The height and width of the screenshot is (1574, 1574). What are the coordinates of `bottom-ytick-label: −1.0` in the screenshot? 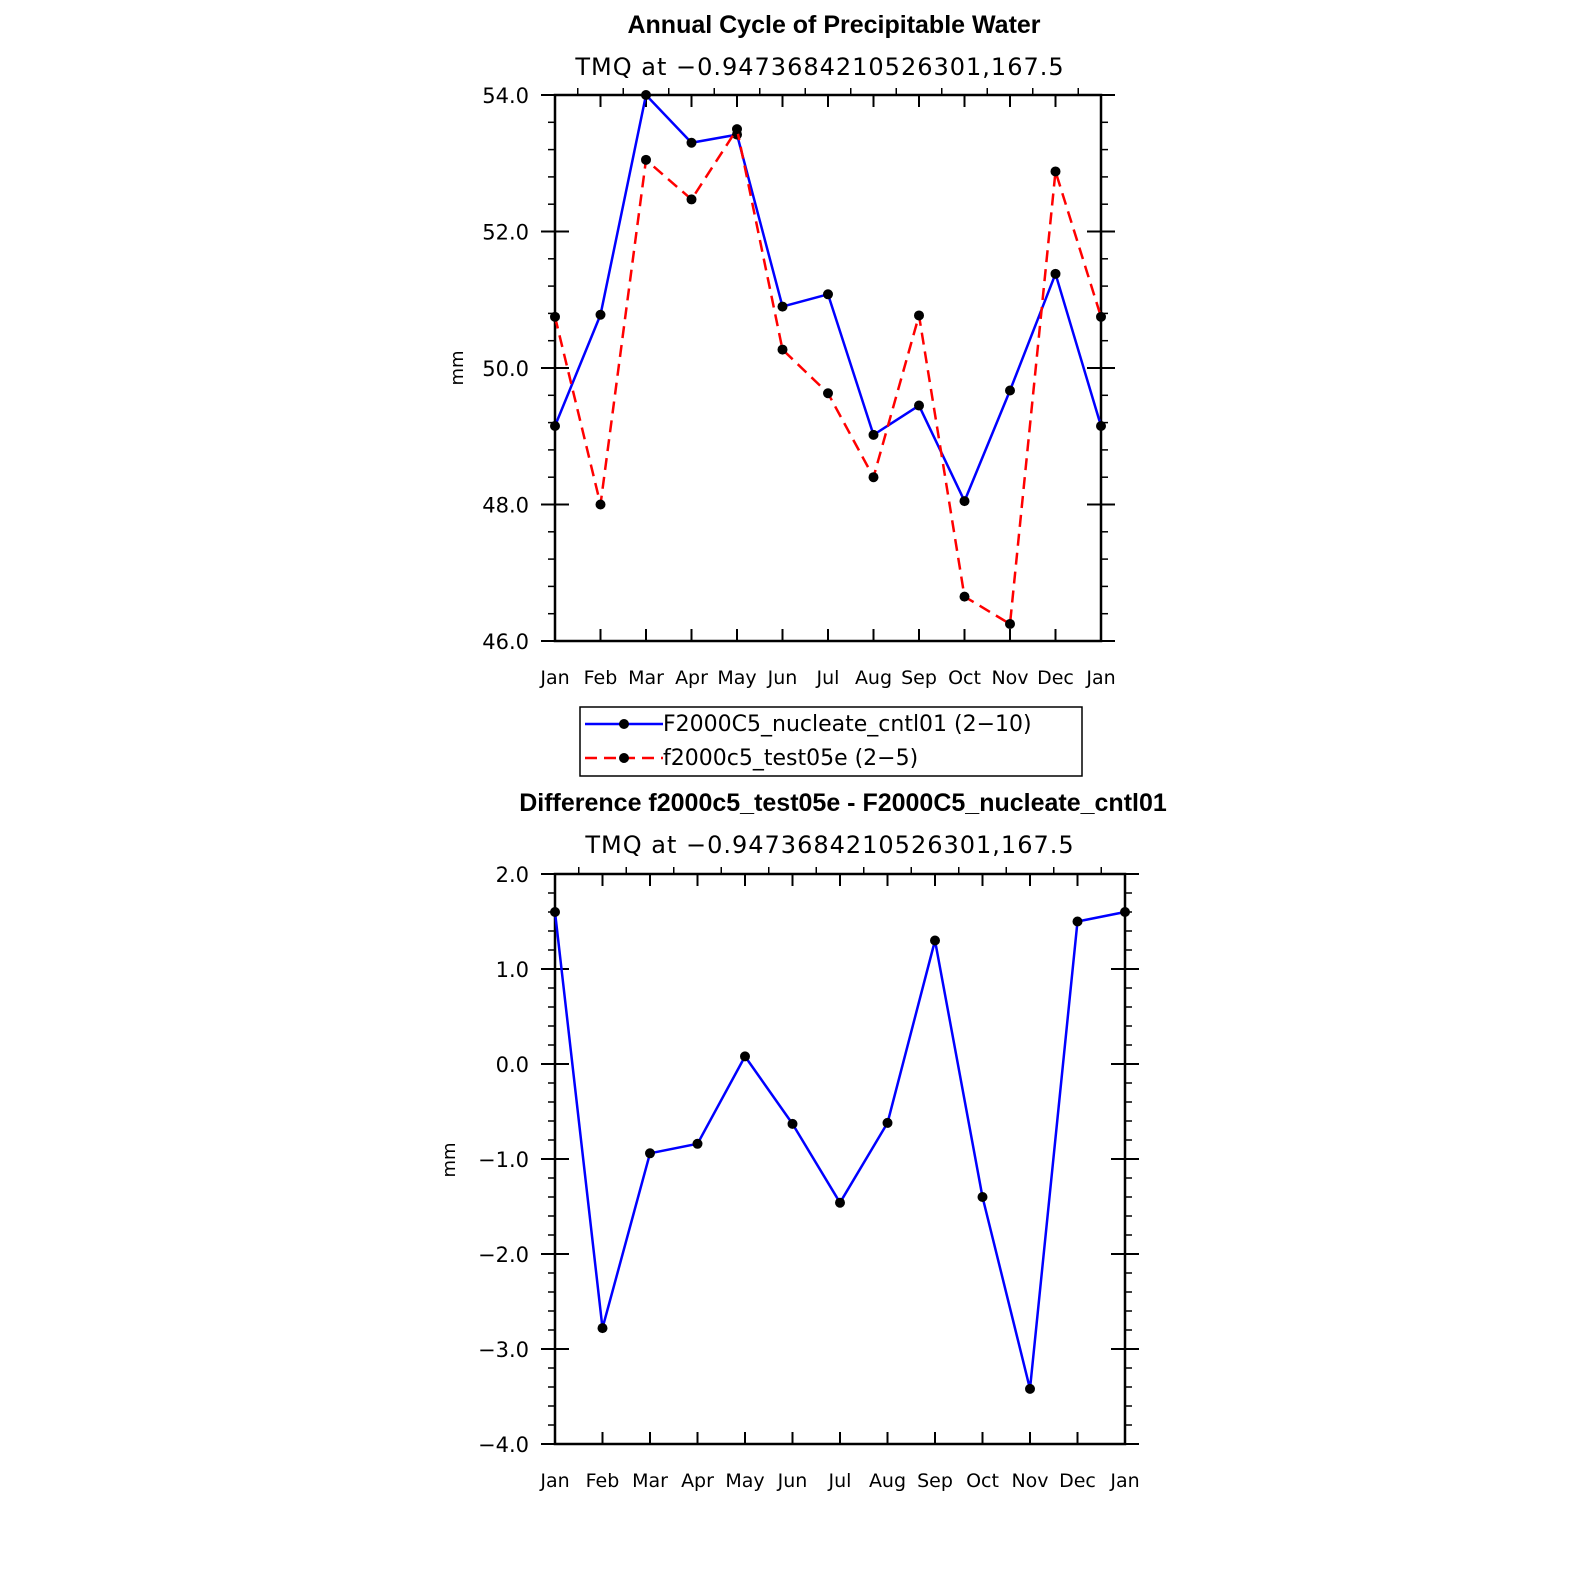 It's located at (503, 1160).